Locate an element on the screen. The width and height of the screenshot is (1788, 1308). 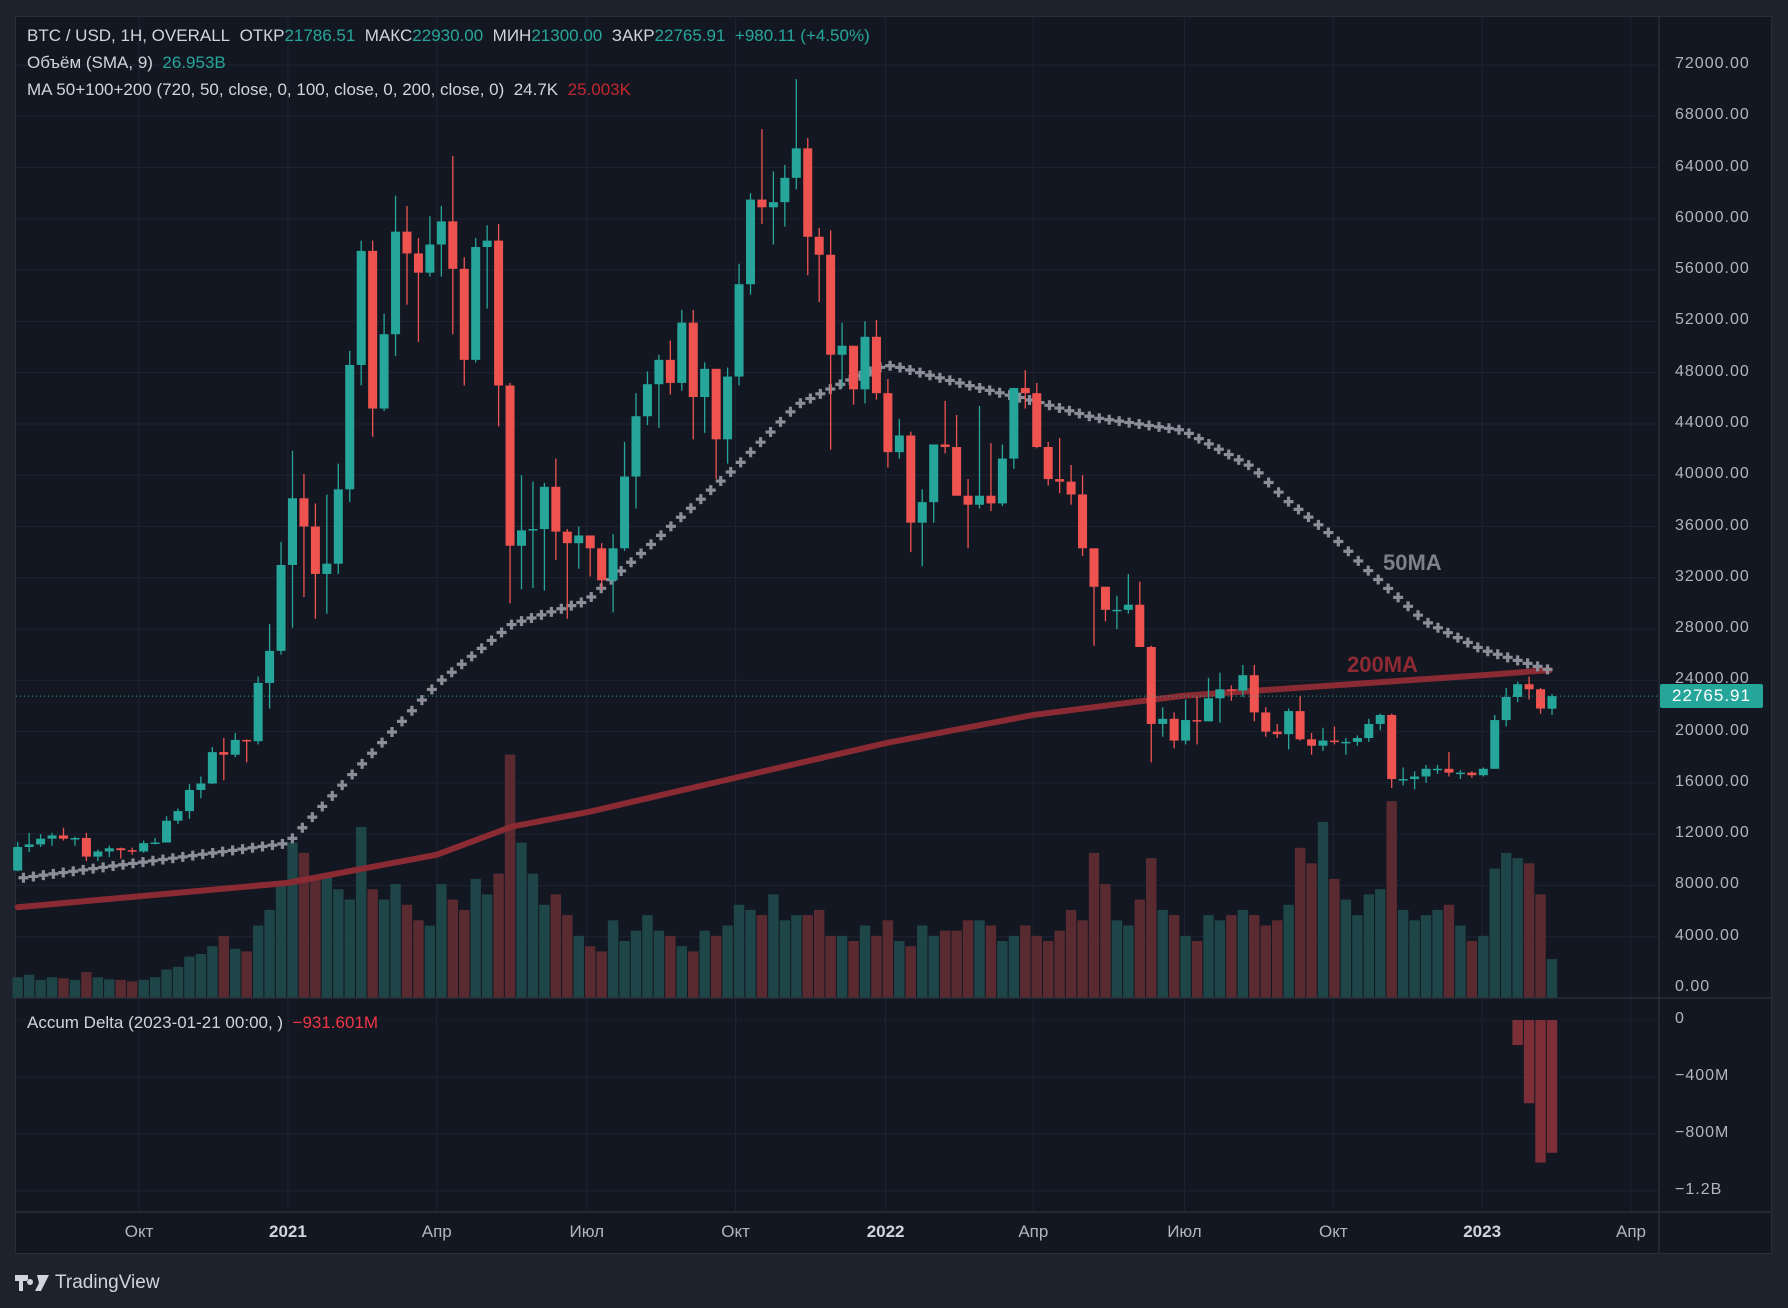
delta-legend-value: −931.601M is located at coordinates (335, 1022).